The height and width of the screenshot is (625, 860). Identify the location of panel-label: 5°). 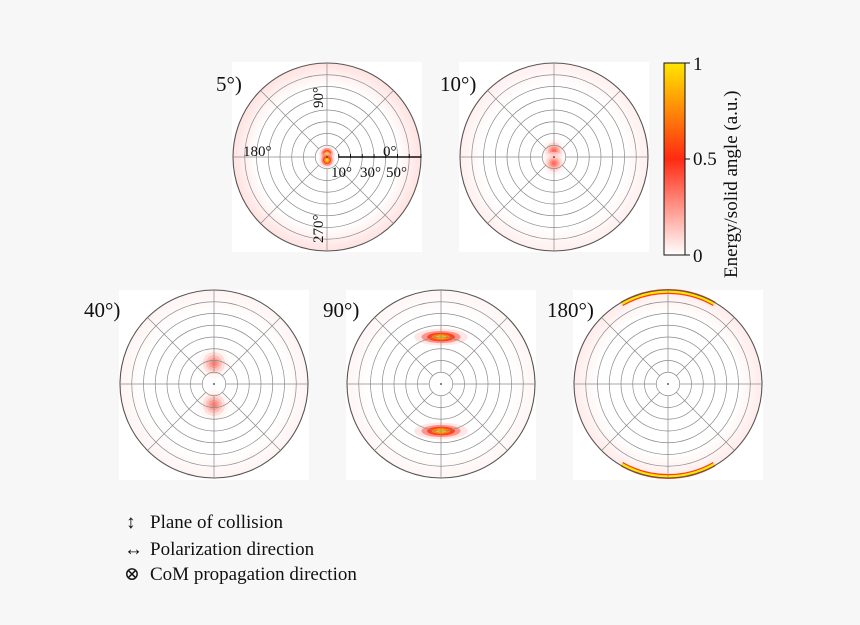
(229, 84).